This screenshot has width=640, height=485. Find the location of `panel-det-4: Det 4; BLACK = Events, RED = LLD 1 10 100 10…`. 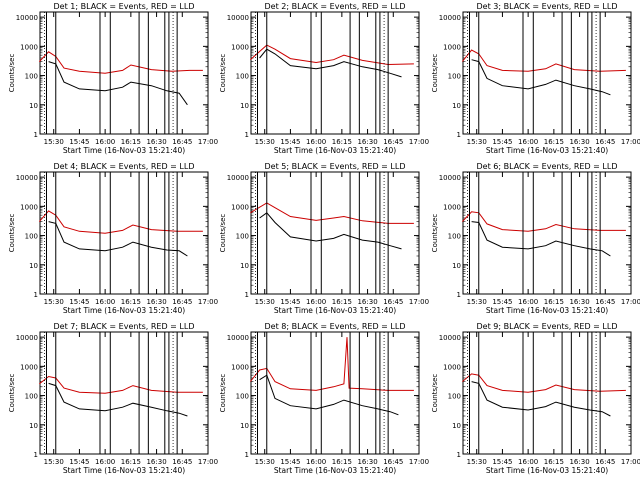

panel-det-4: Det 4; BLACK = Events, RED = LLD 1 10 100 10… is located at coordinates (113, 238).